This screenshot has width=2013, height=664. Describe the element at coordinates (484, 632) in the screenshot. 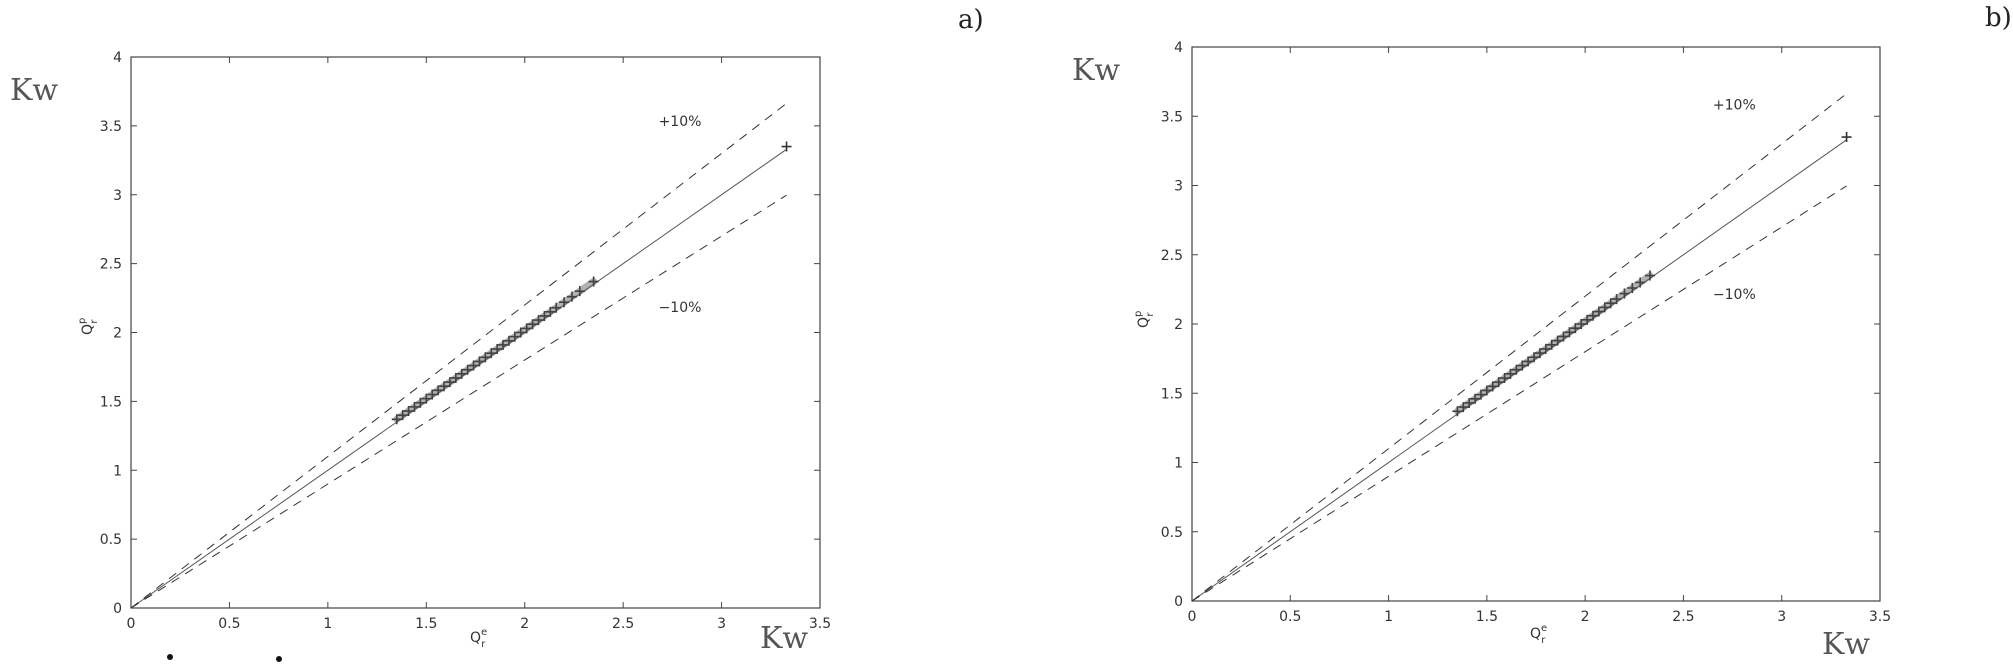

I see `x-axis-label-sup: e` at that location.